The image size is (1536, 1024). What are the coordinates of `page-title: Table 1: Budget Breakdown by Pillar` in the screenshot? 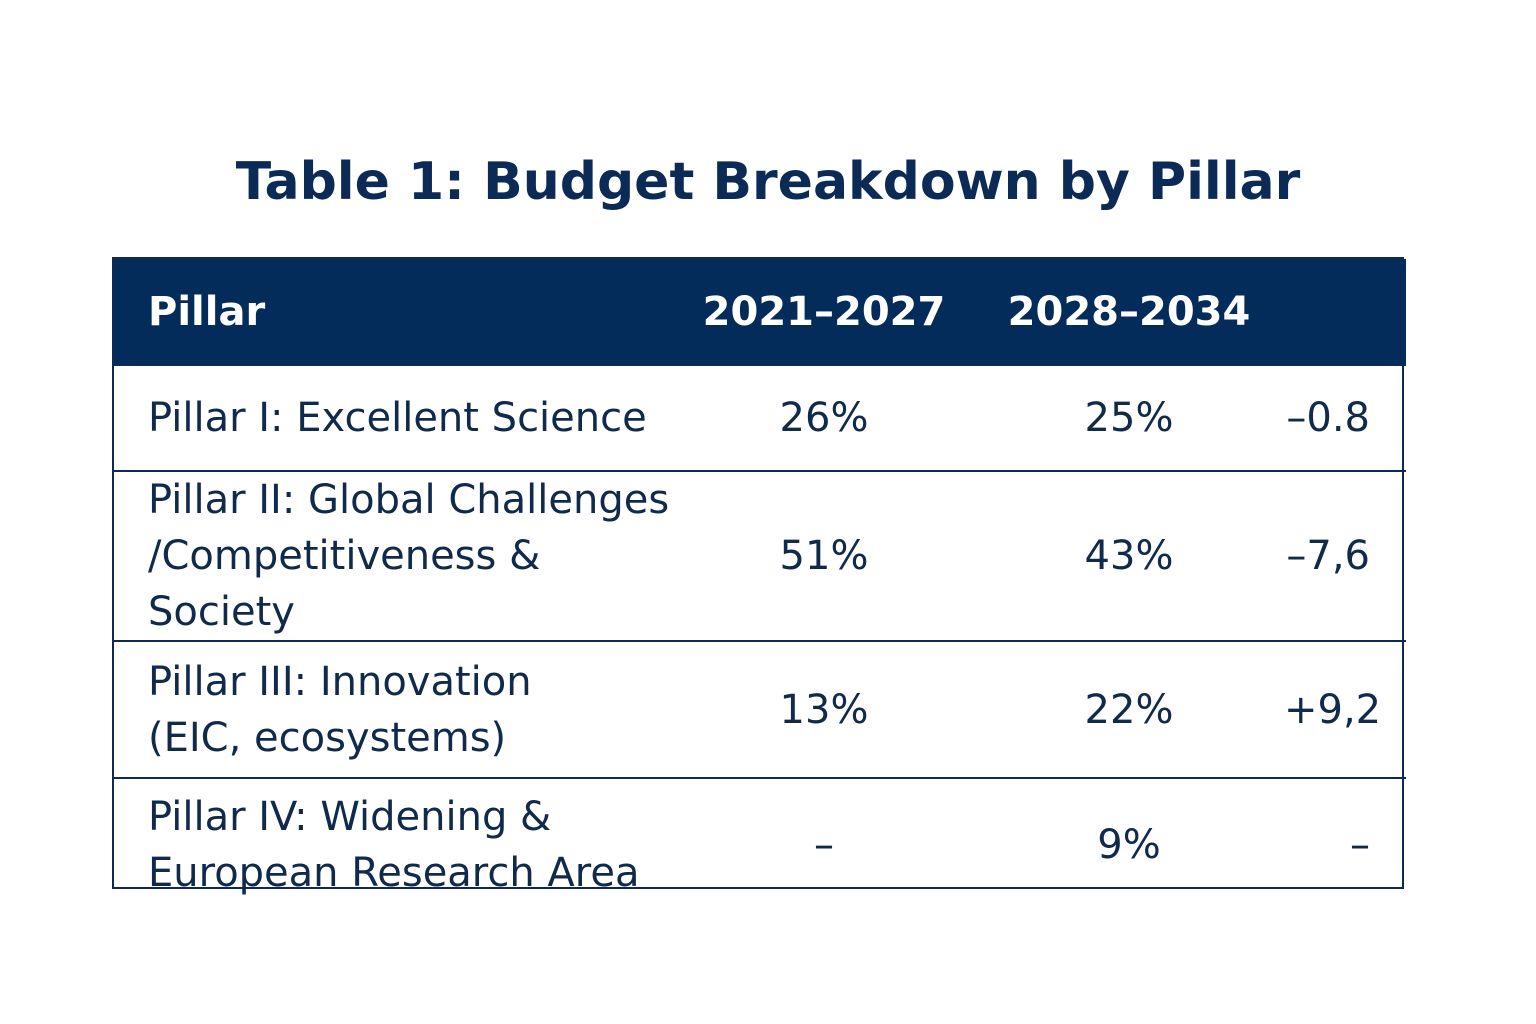 It's located at (768, 182).